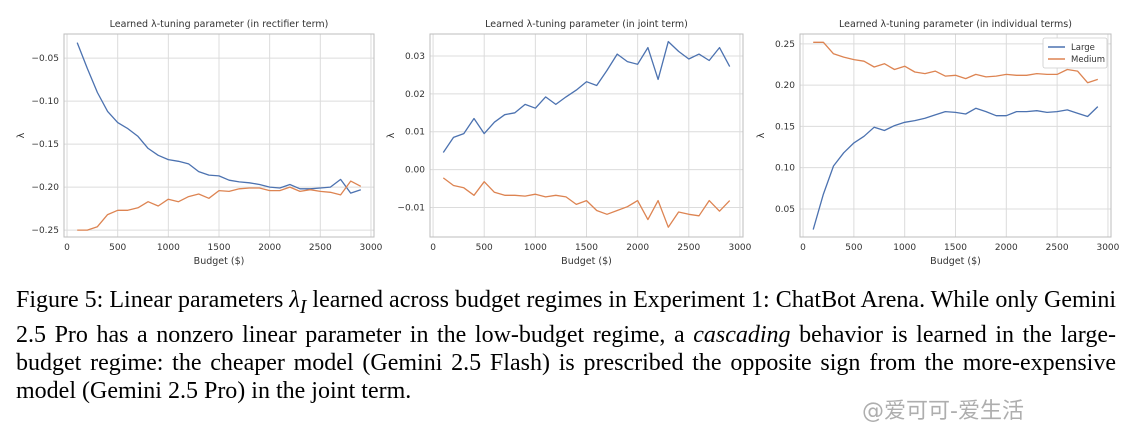  I want to click on y-tick-label: −0.10, so click(45, 102).